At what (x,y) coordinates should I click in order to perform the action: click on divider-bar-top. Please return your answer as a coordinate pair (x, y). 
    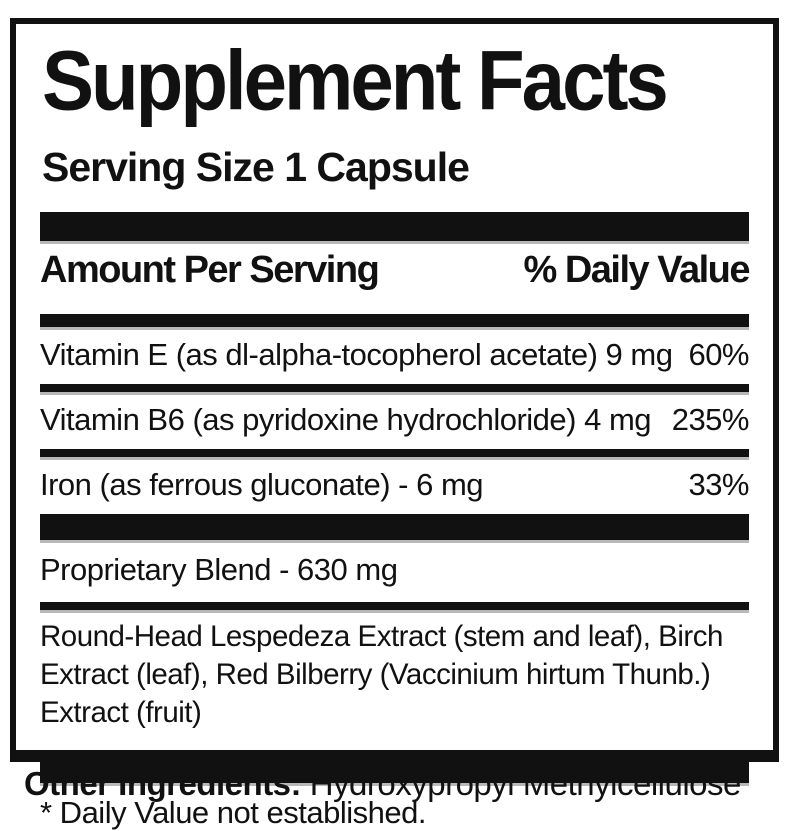
    Looking at the image, I should click on (394, 226).